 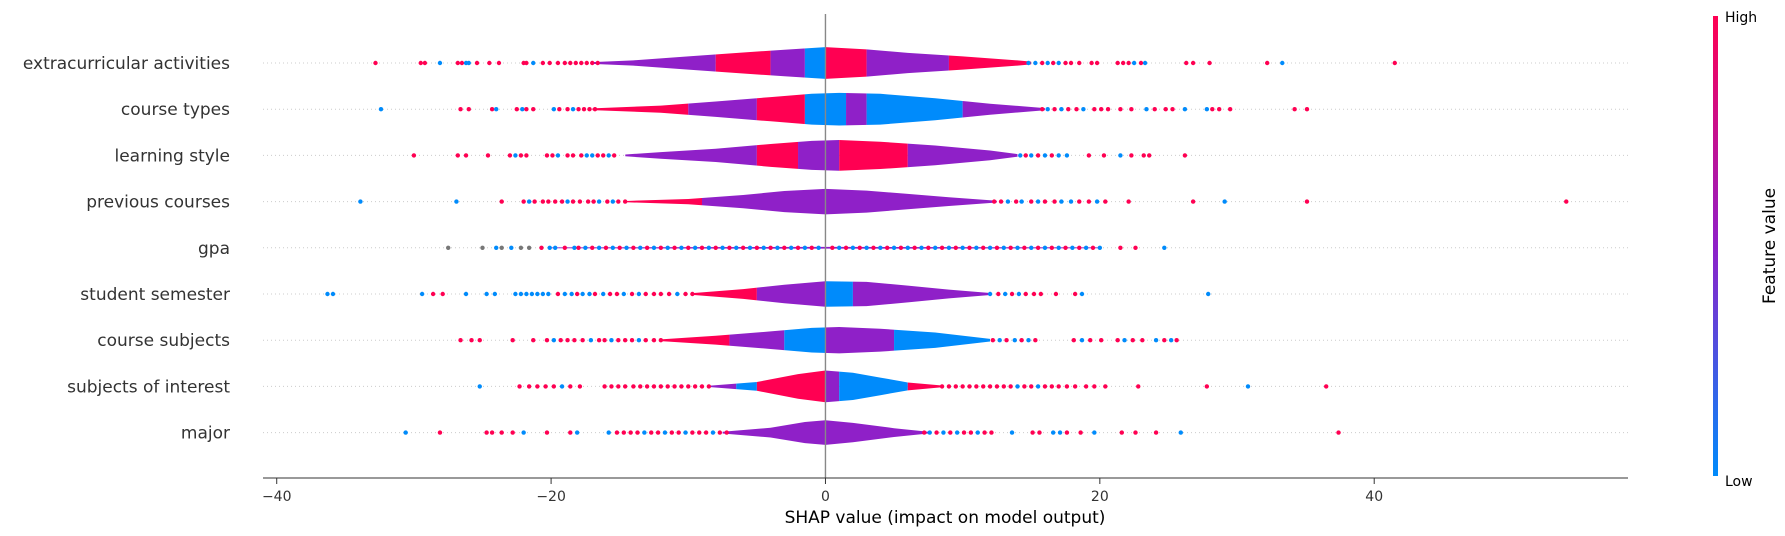 I want to click on x-tick-label: 20, so click(x=1100, y=497).